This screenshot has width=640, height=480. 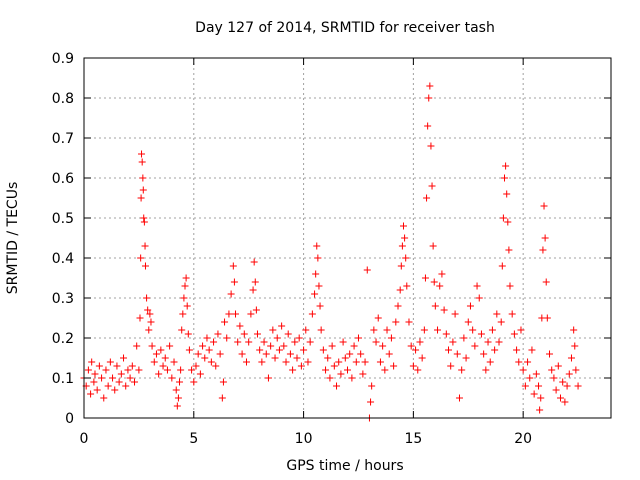 What do you see at coordinates (344, 466) in the screenshot?
I see `x-axis-label: GPS time / hours` at bounding box center [344, 466].